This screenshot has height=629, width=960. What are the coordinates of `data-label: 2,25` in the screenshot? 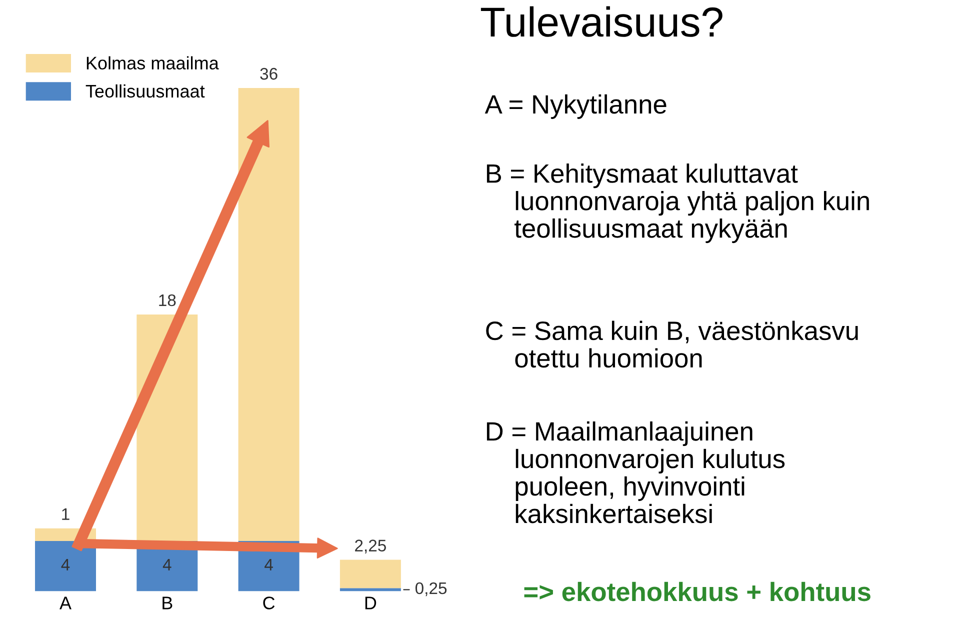 It's located at (370, 547).